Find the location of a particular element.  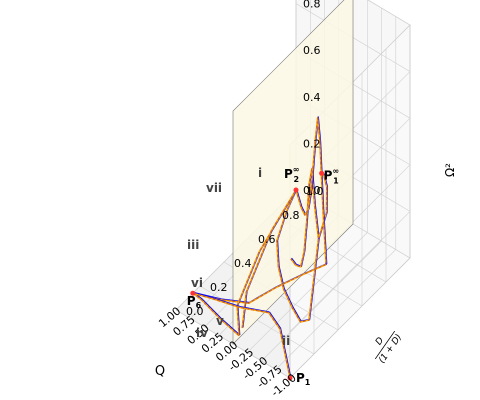

point-label-0: P1 is located at coordinates (303, 379).